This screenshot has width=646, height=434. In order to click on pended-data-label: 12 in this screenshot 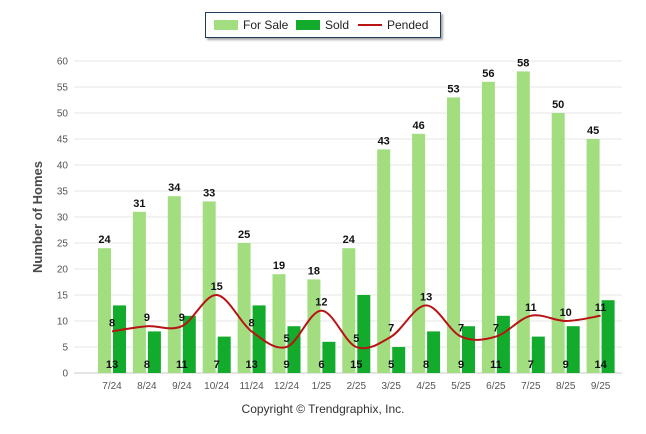, I will do `click(321, 303)`.